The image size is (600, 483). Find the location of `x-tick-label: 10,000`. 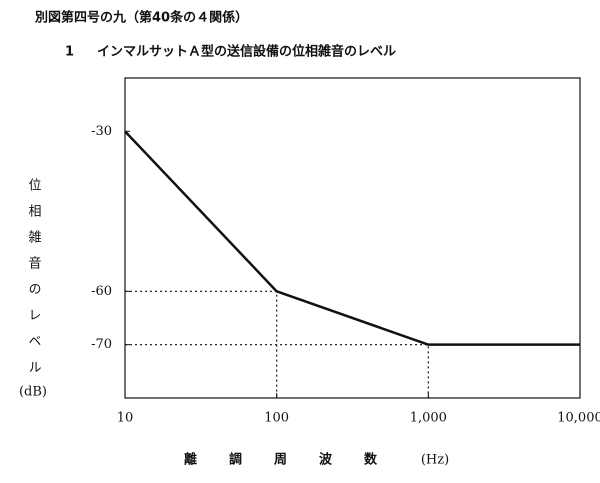

x-tick-label: 10,000 is located at coordinates (578, 418).